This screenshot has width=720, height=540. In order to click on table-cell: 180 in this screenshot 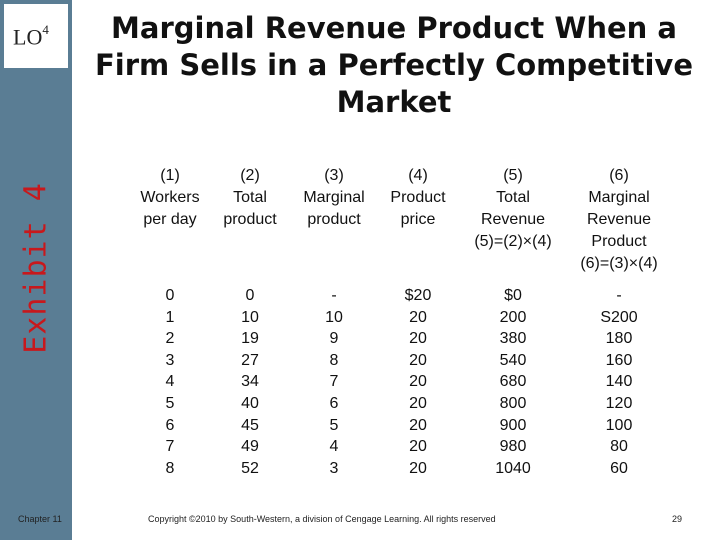, I will do `click(619, 339)`.